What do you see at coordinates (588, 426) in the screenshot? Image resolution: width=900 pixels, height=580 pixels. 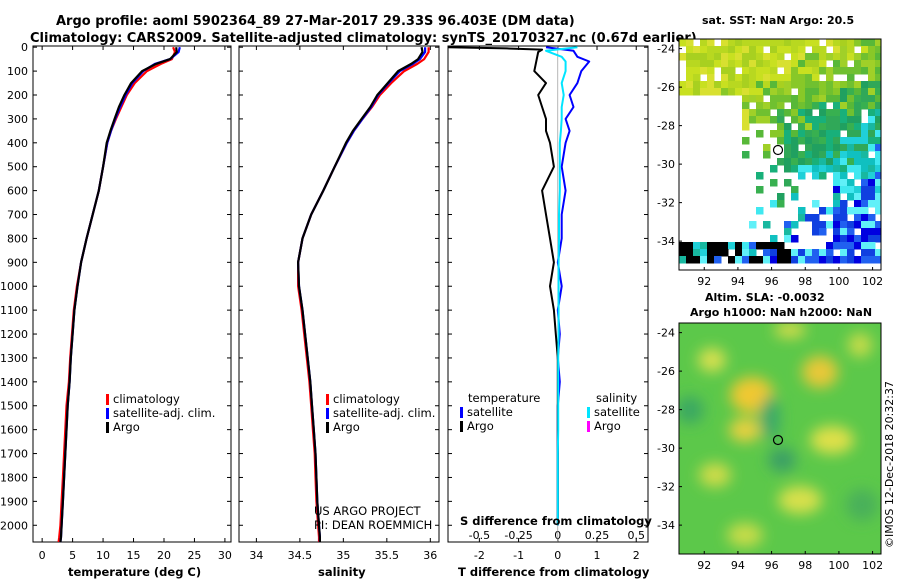 I see `legend-swatch-s-argo` at bounding box center [588, 426].